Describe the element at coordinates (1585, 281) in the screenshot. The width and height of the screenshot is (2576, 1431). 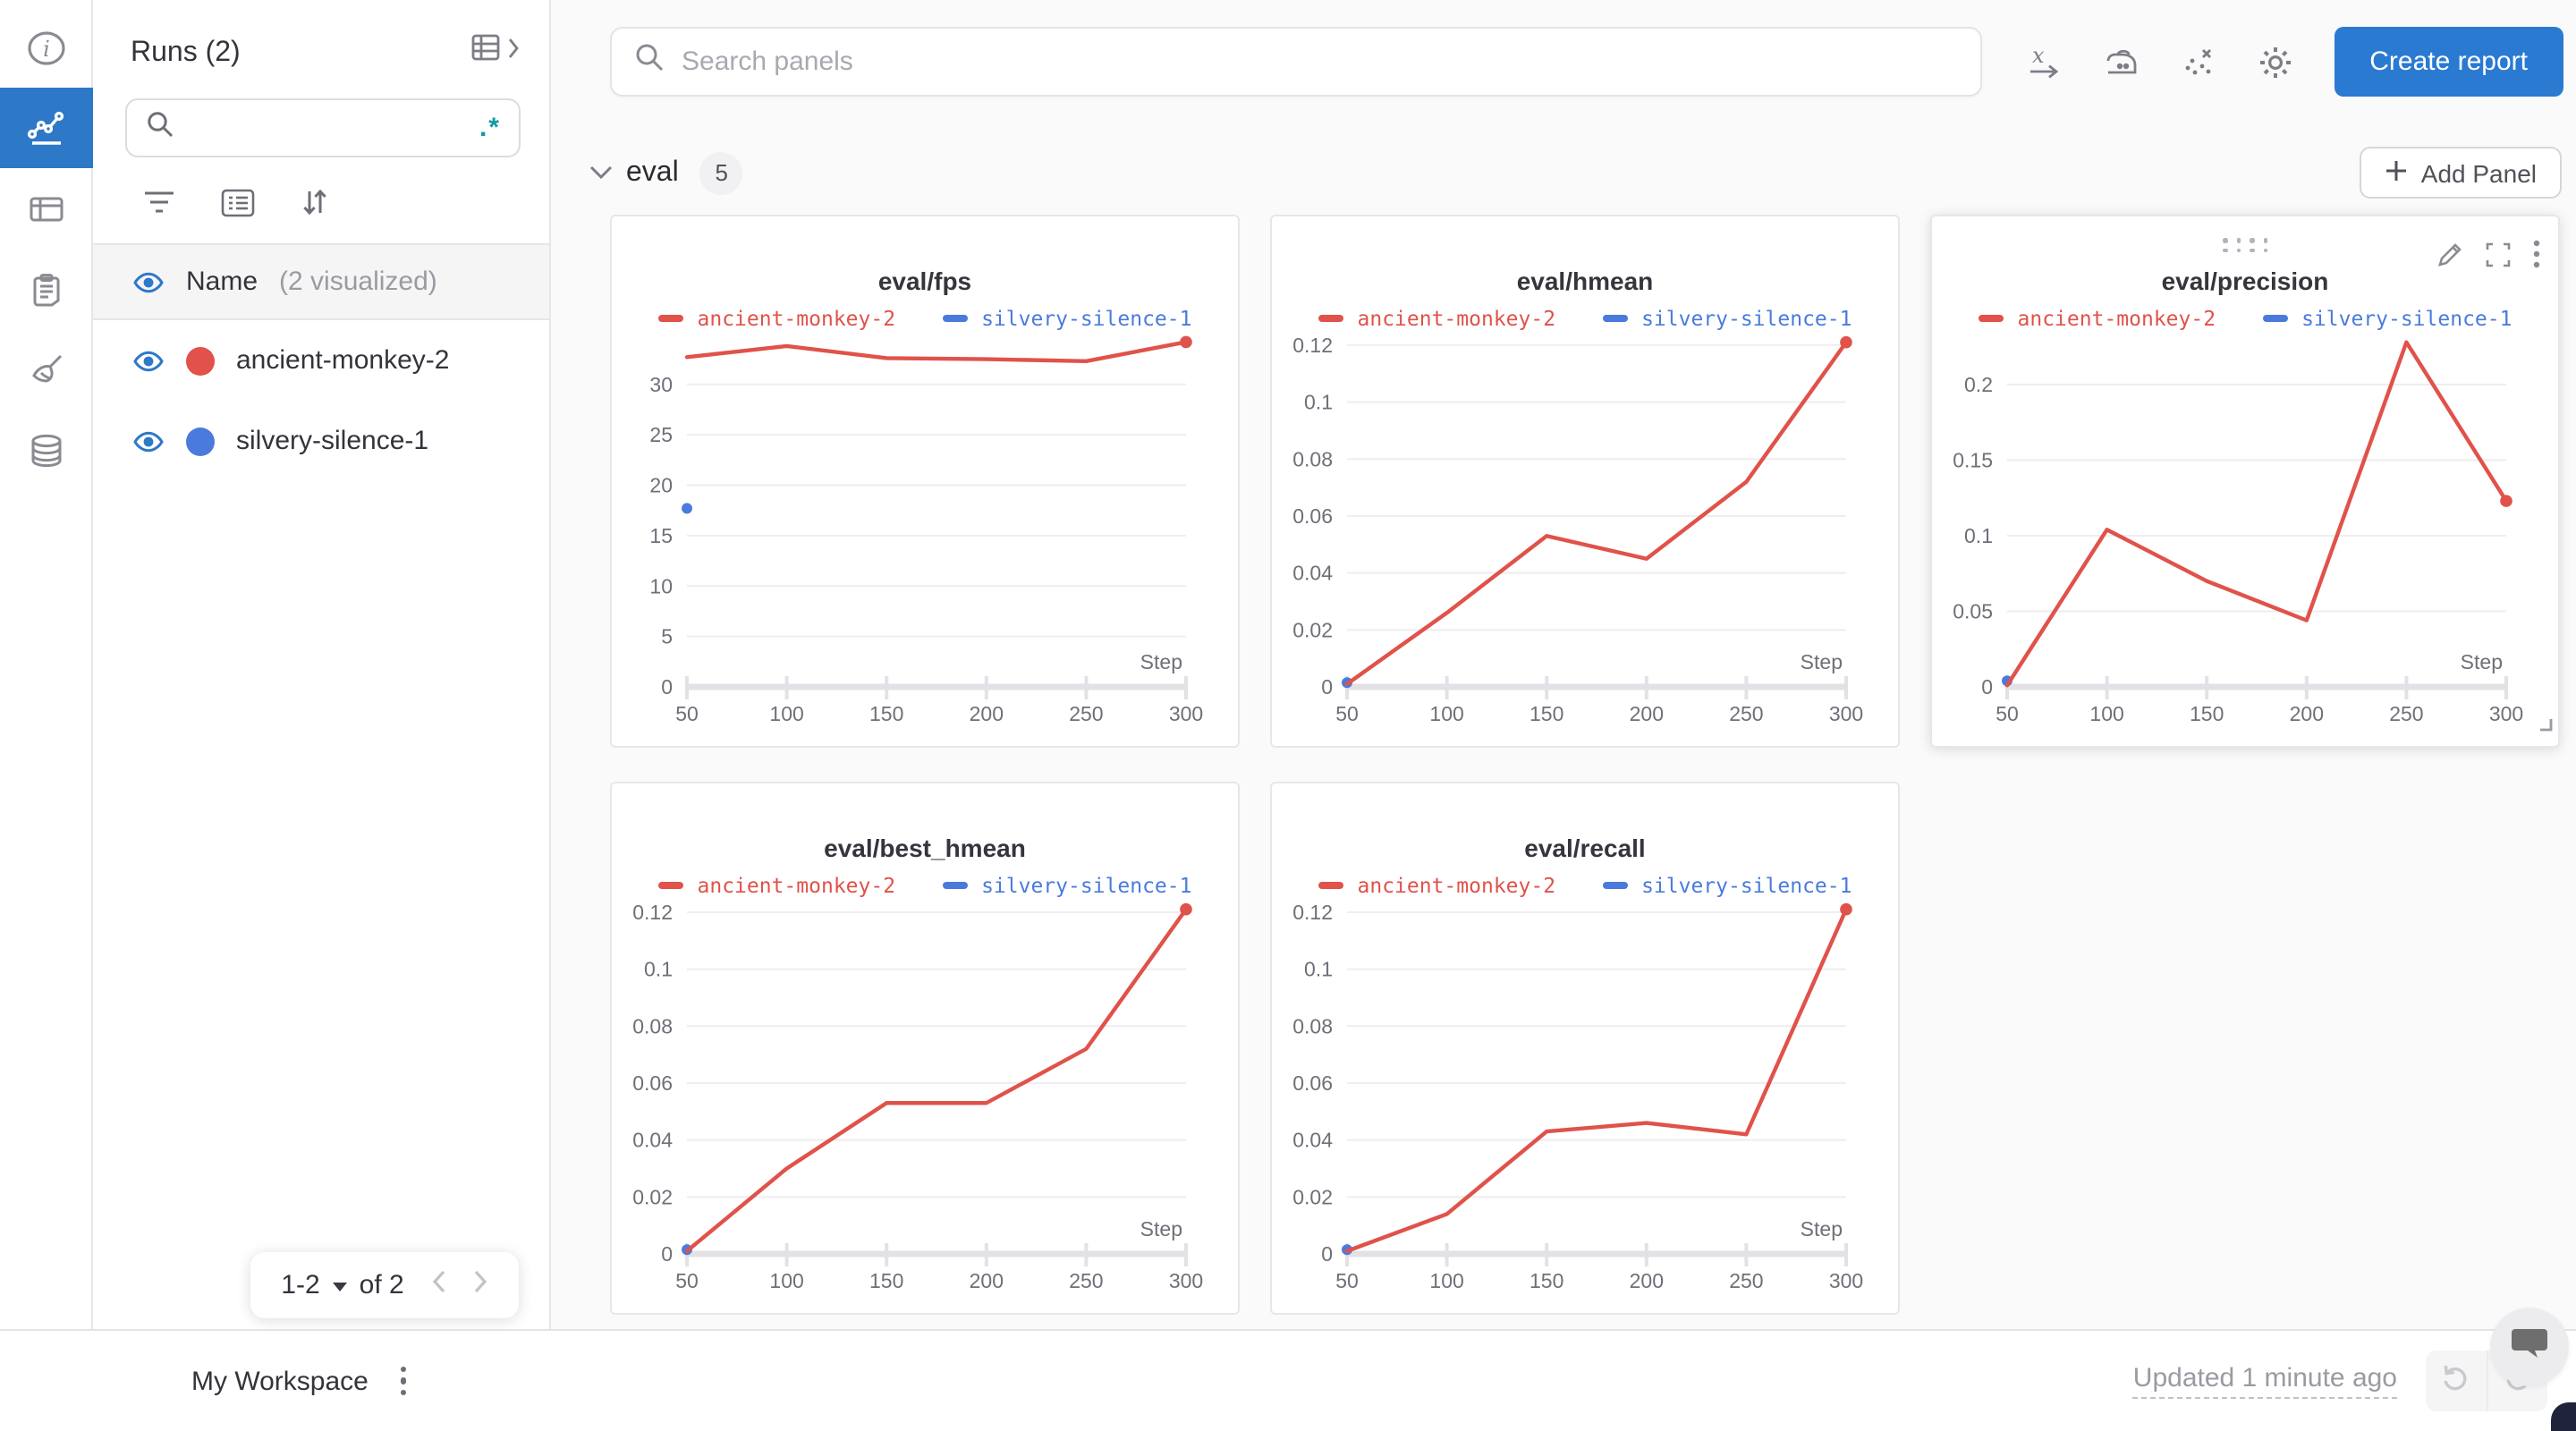
I see `chart-title: eval/hmean` at that location.